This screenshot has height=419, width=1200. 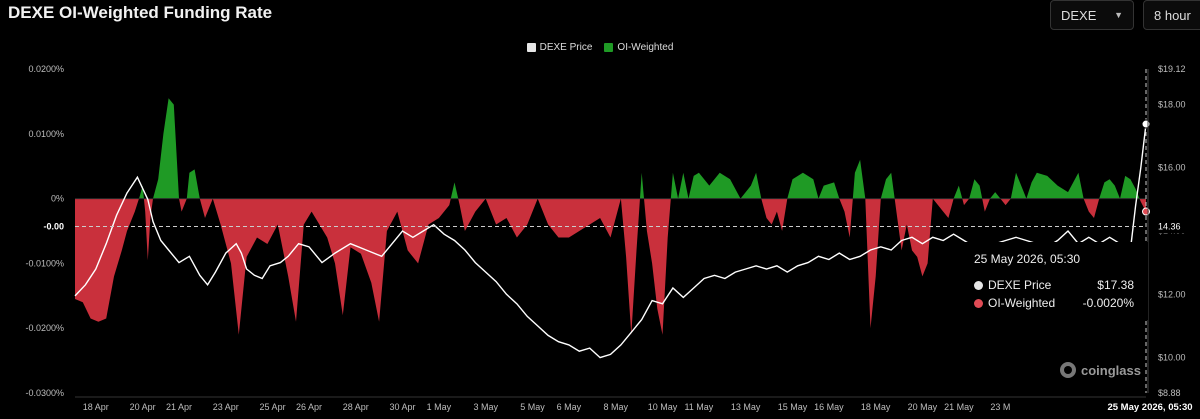 What do you see at coordinates (793, 407) in the screenshot?
I see `x-axis-tick-label: 15 May` at bounding box center [793, 407].